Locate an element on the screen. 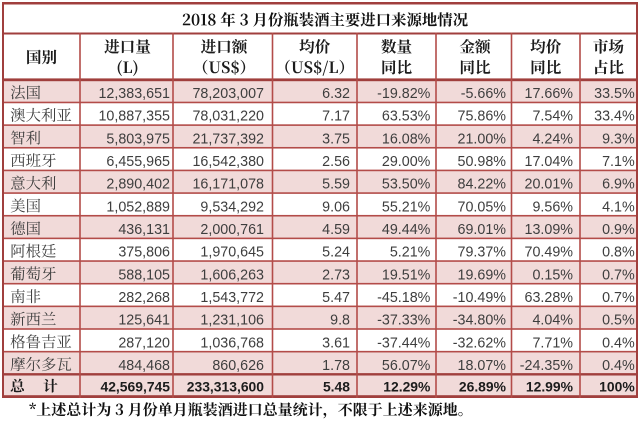 The image size is (640, 424). svg-text: 100% is located at coordinates (617, 386).